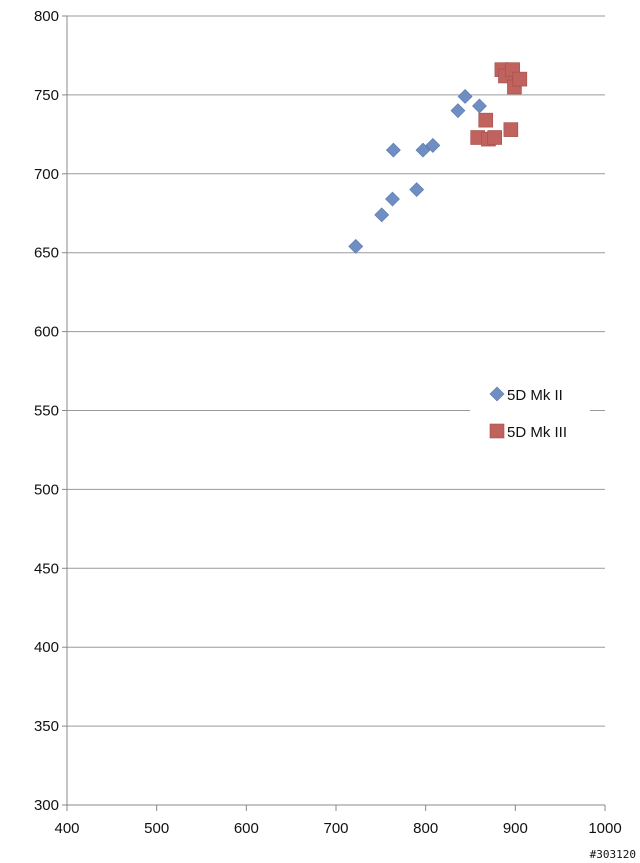 This screenshot has height=863, width=640. I want to click on y-tick-label: 800, so click(46, 16).